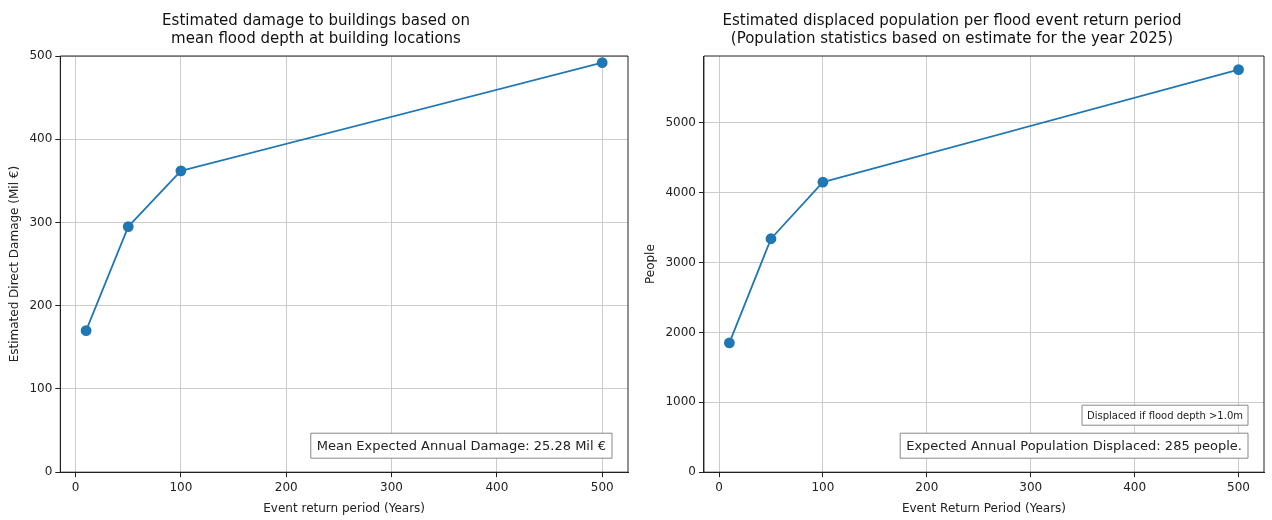 This screenshot has width=1272, height=520. I want to click on x-axis-title: Event return period (Years), so click(344, 507).